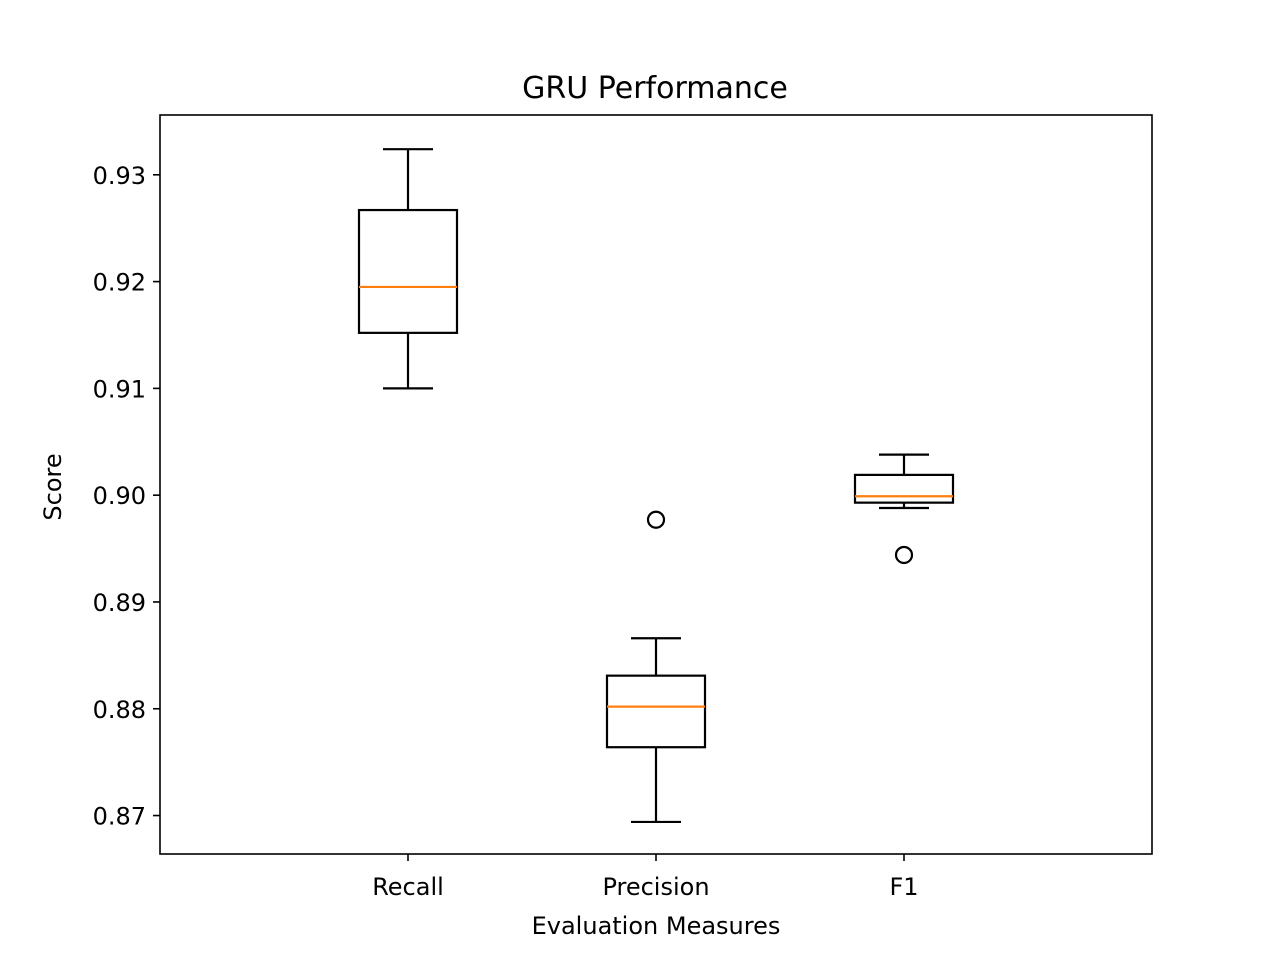 Image resolution: width=1280 pixels, height=960 pixels. Describe the element at coordinates (119, 496) in the screenshot. I see `y-tick-label: 0.90` at that location.